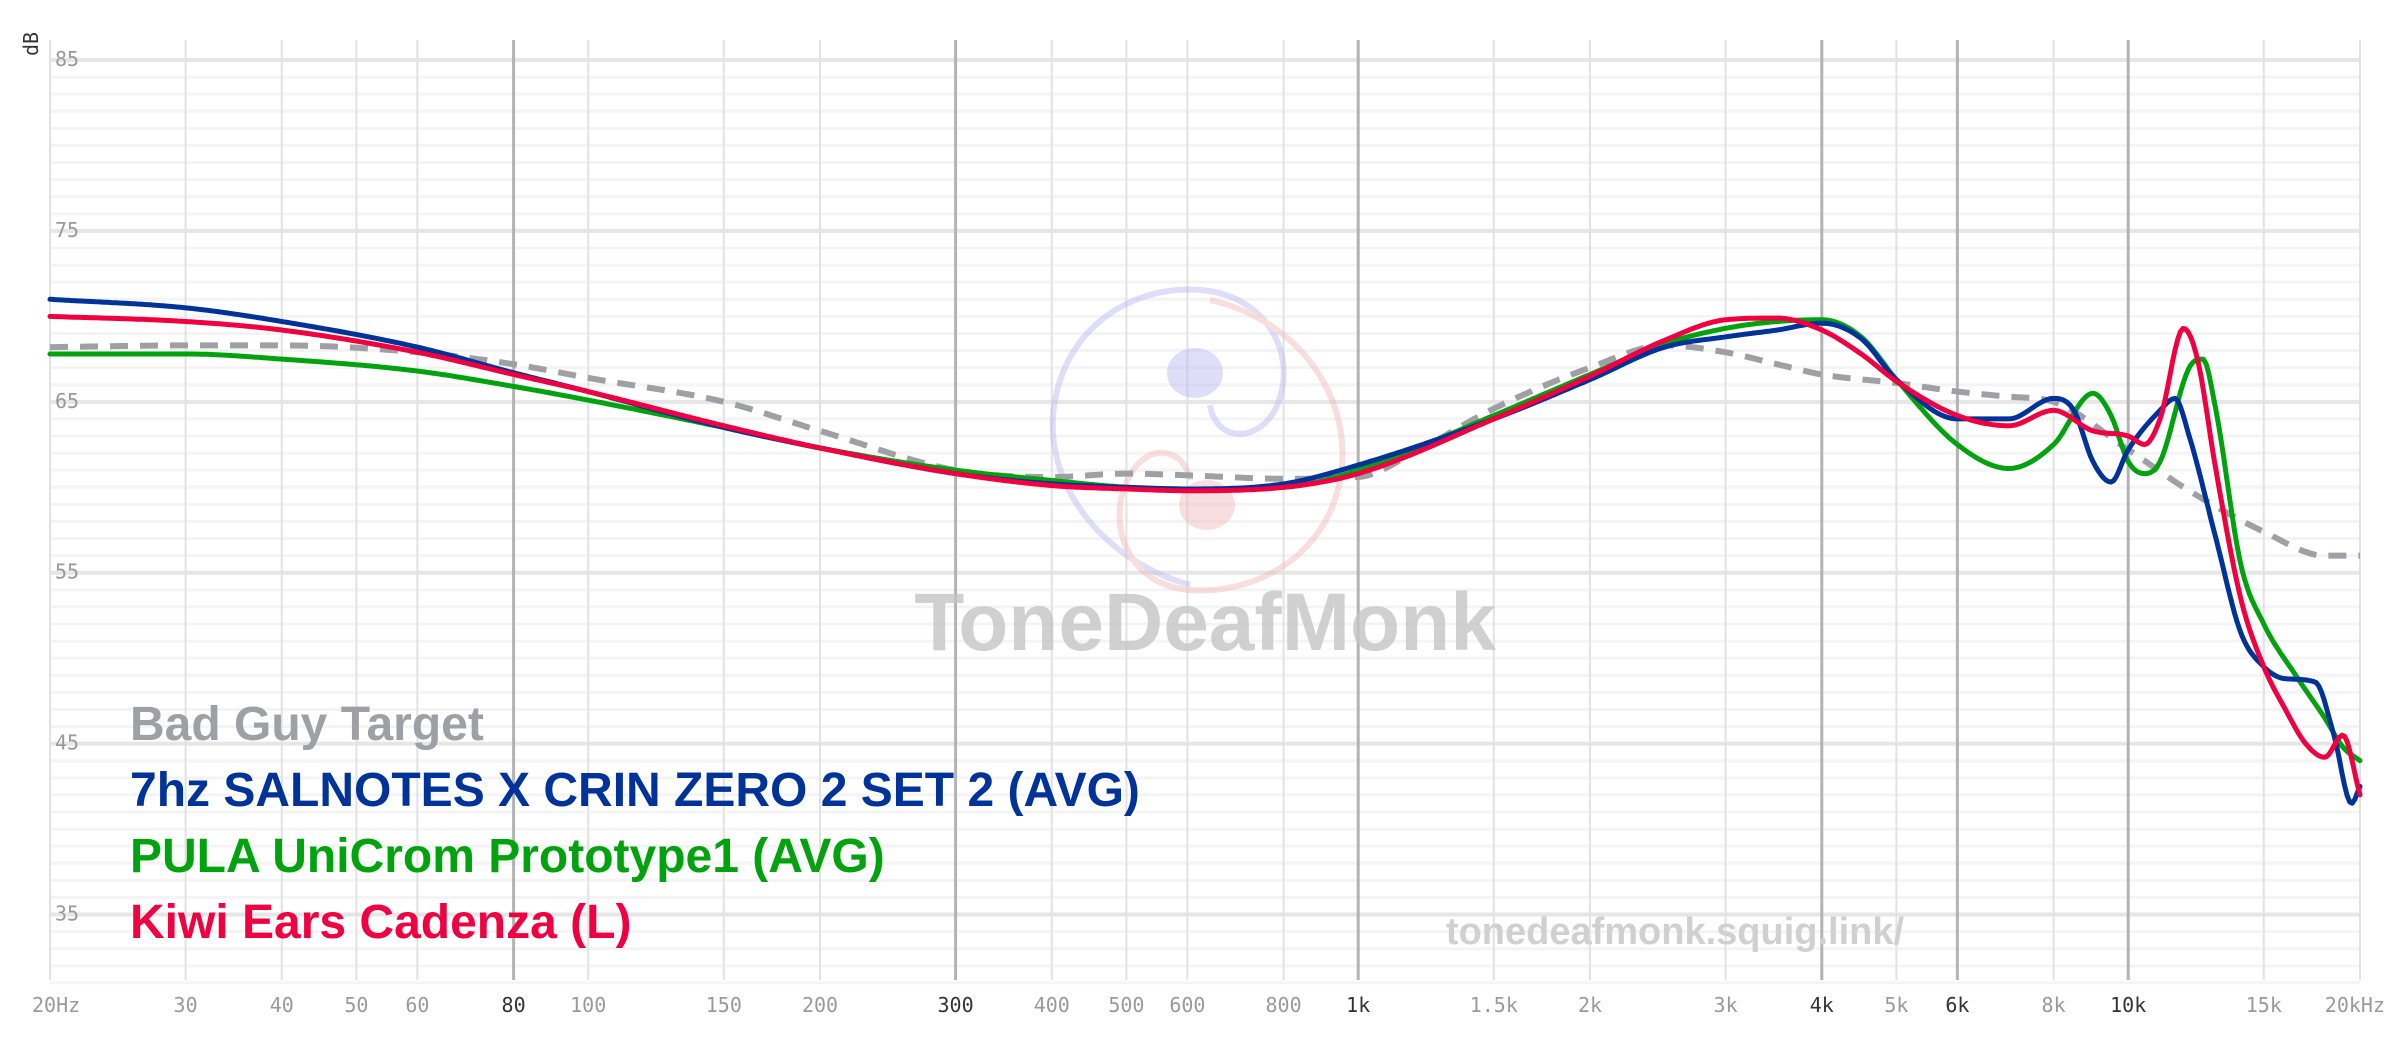 This screenshot has width=2400, height=1038. I want to click on x-tick-label: 1k, so click(1358, 1005).